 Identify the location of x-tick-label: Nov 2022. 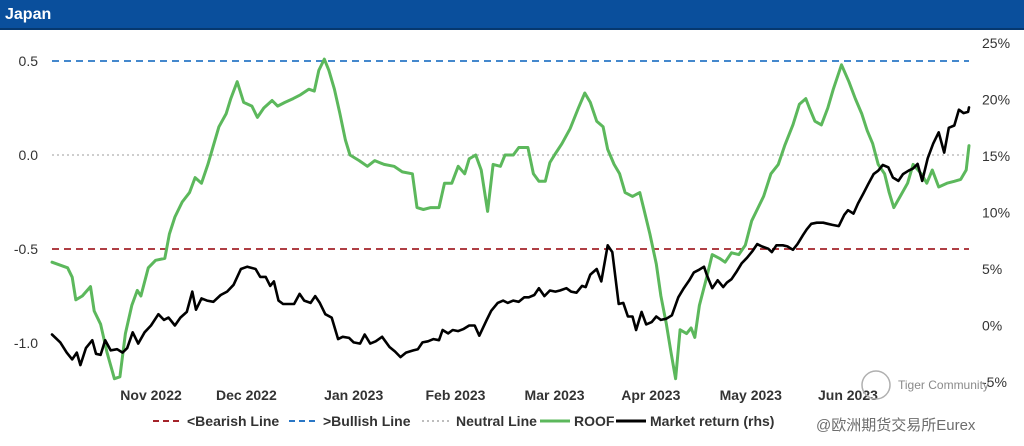
(151, 395).